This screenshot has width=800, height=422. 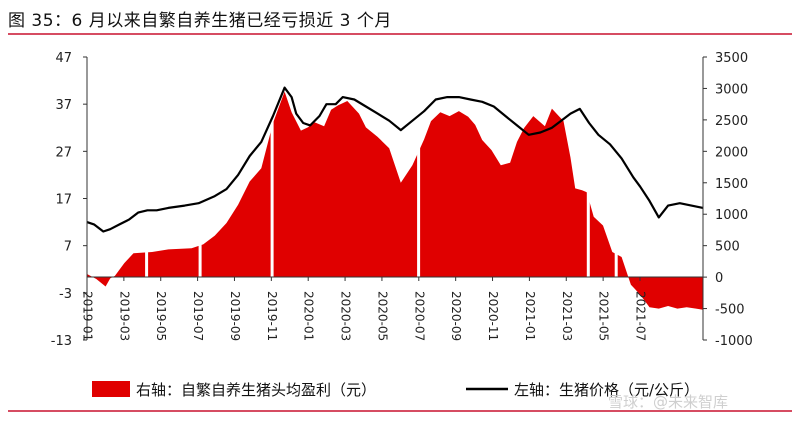 What do you see at coordinates (730, 310) in the screenshot?
I see `right-tick-label-8: -500` at bounding box center [730, 310].